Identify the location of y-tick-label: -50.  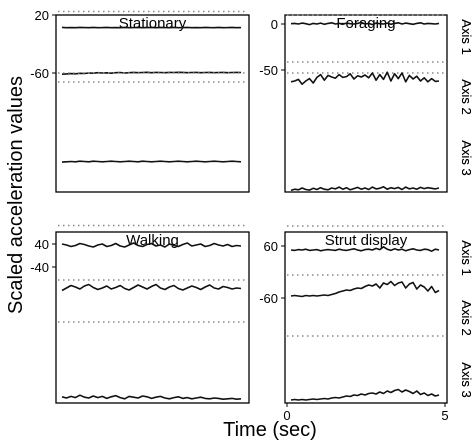
(268, 70).